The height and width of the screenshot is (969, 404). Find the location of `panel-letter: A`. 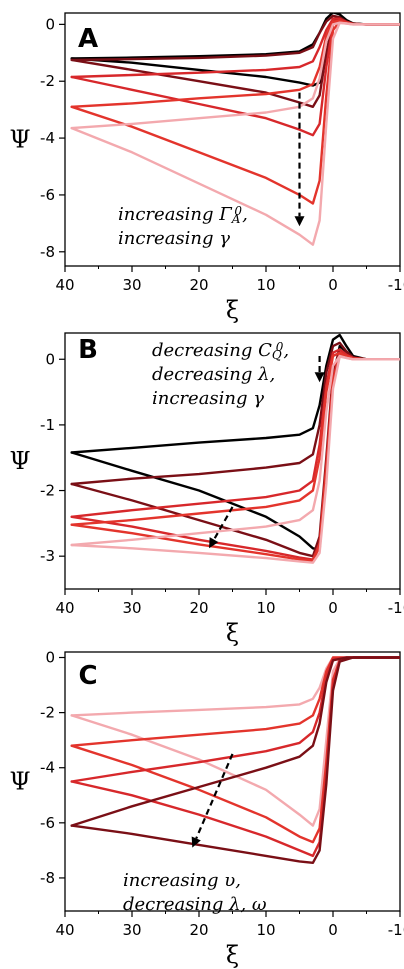

panel-letter: A is located at coordinates (88, 39).